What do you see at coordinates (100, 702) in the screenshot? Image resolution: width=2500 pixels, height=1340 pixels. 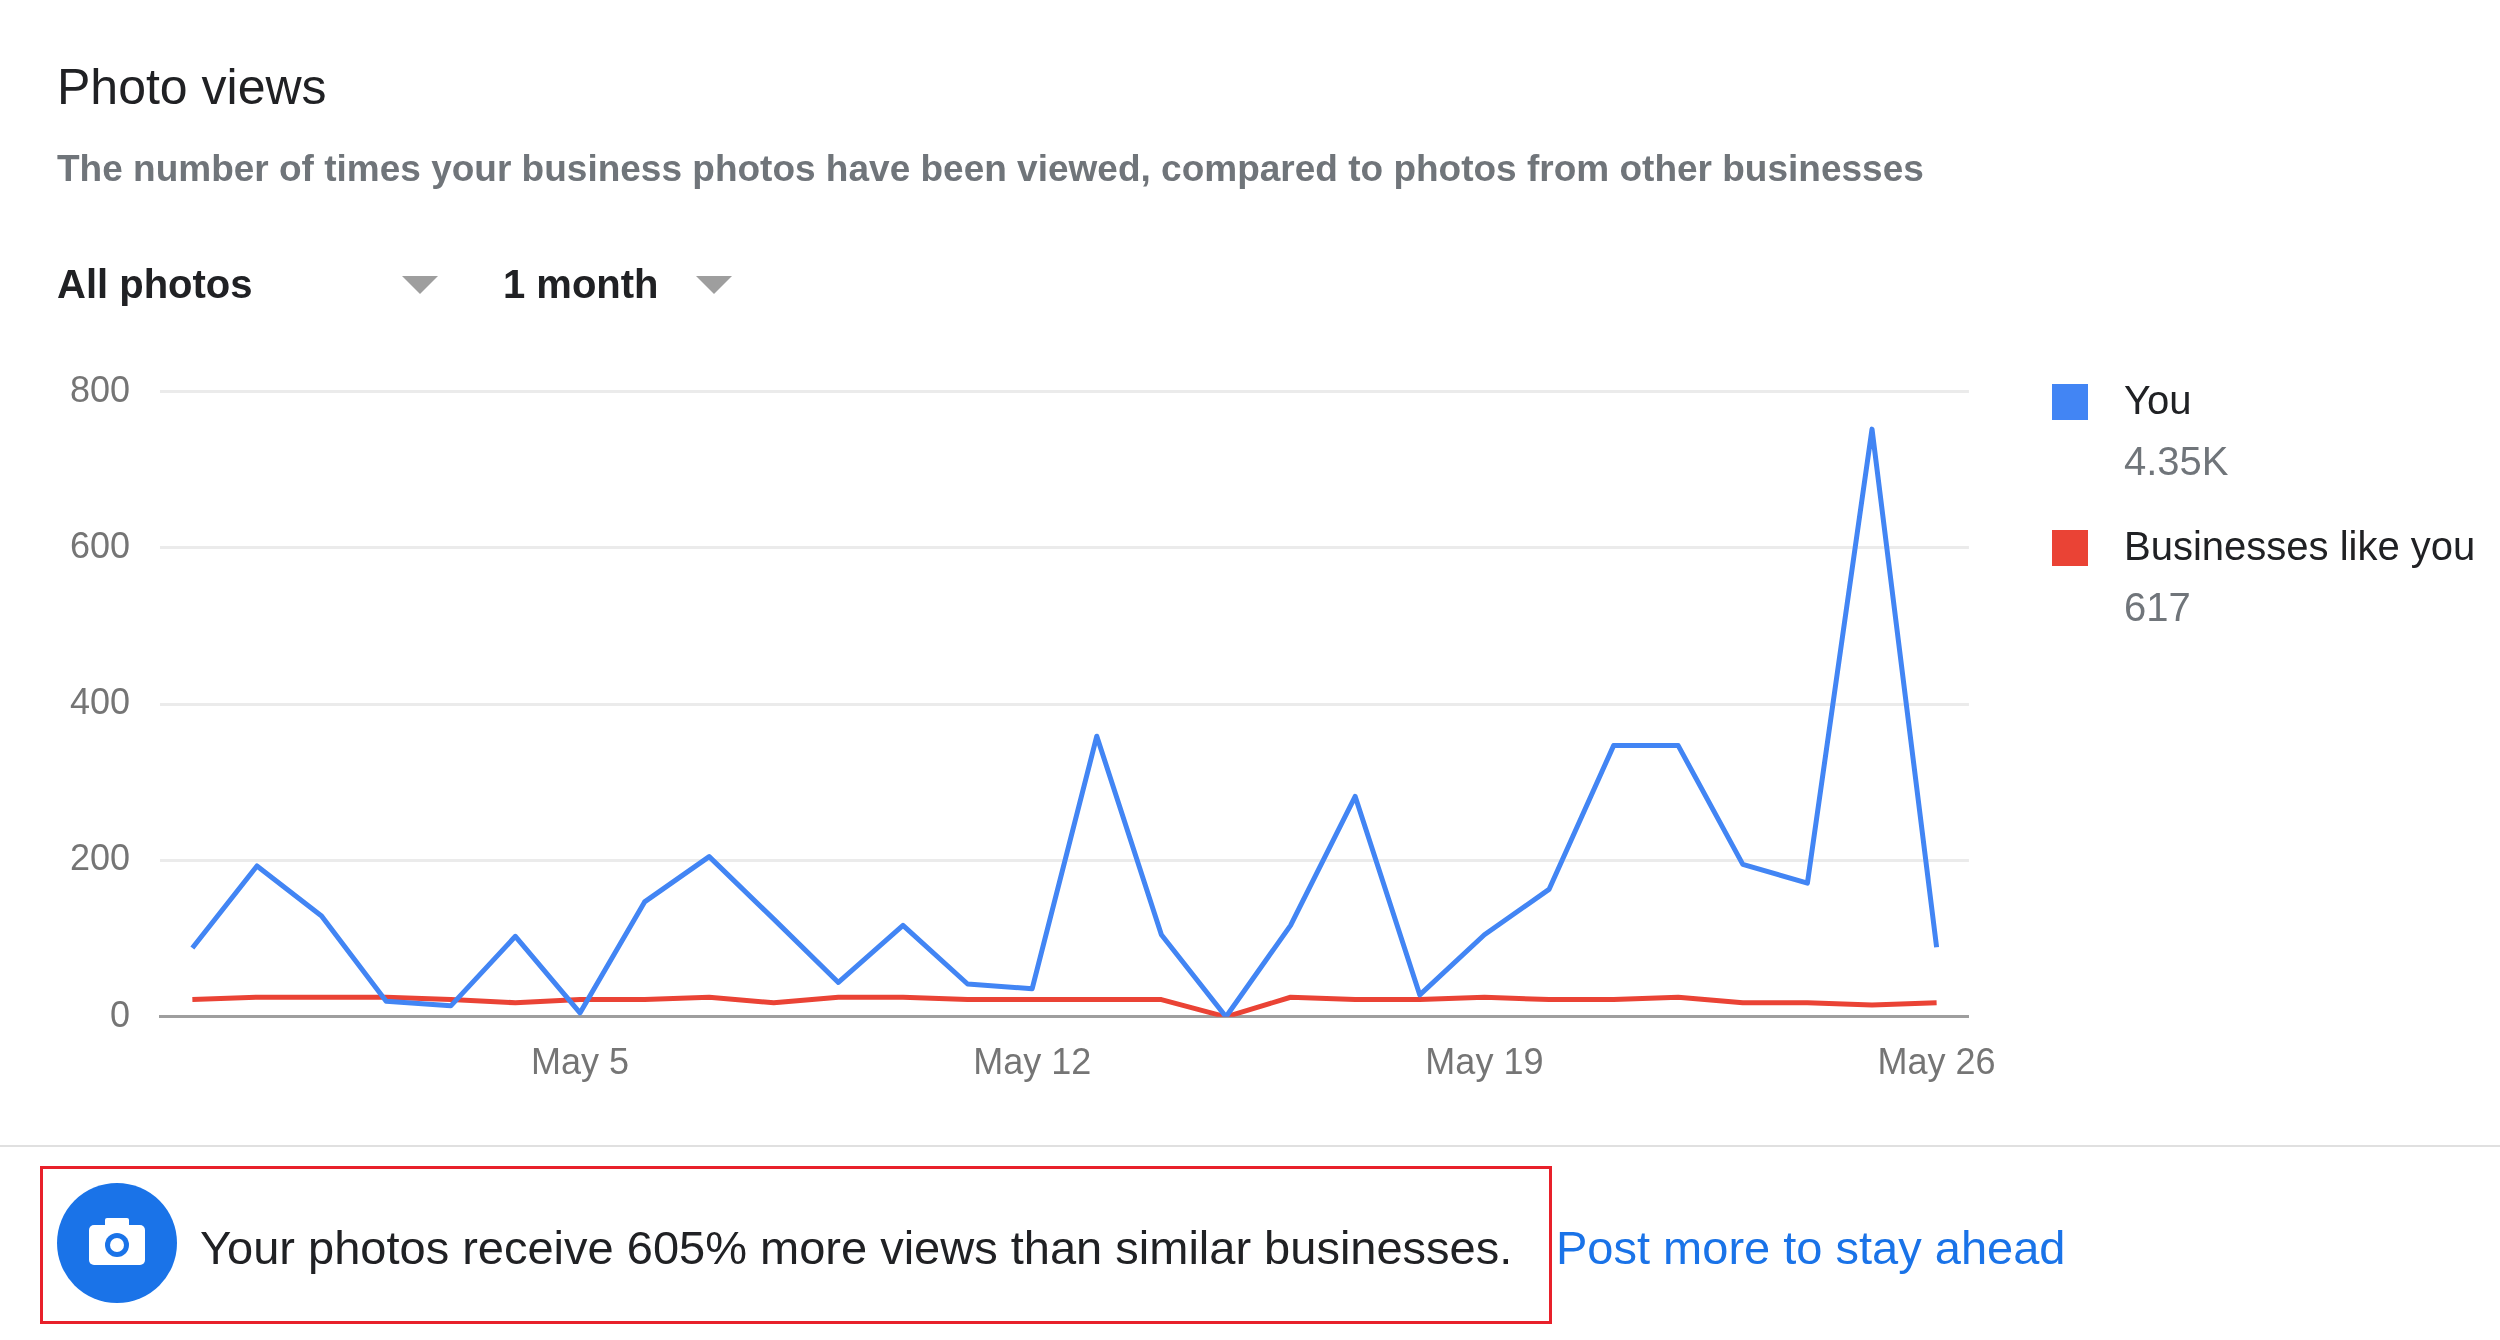 I see `y-tick-label: 400` at bounding box center [100, 702].